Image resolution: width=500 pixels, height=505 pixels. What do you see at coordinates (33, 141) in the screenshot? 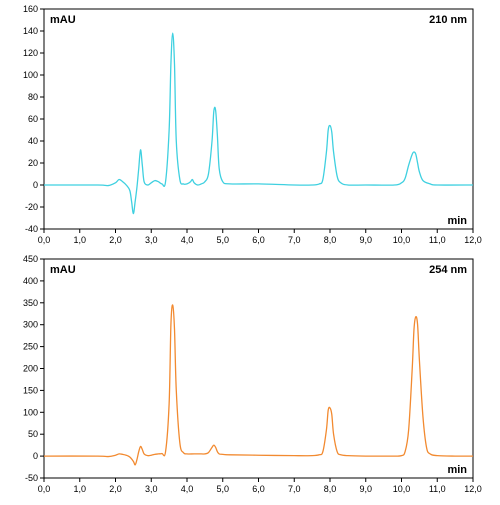
I see `y-tick-label: 40` at bounding box center [33, 141].